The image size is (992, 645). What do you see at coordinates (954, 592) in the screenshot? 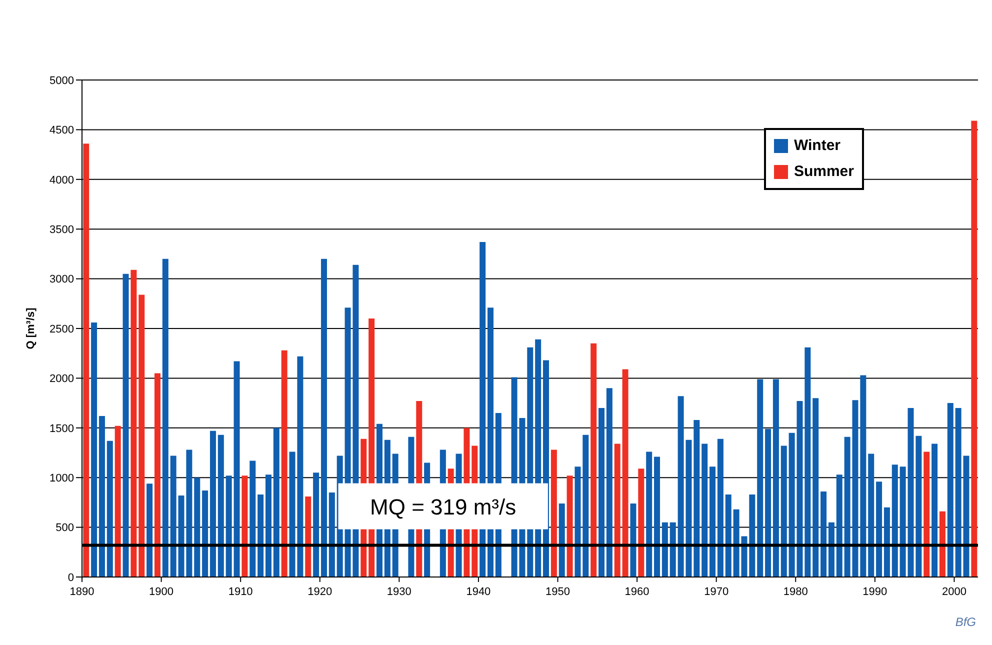
I see `x-tick-label: 2000` at bounding box center [954, 592].